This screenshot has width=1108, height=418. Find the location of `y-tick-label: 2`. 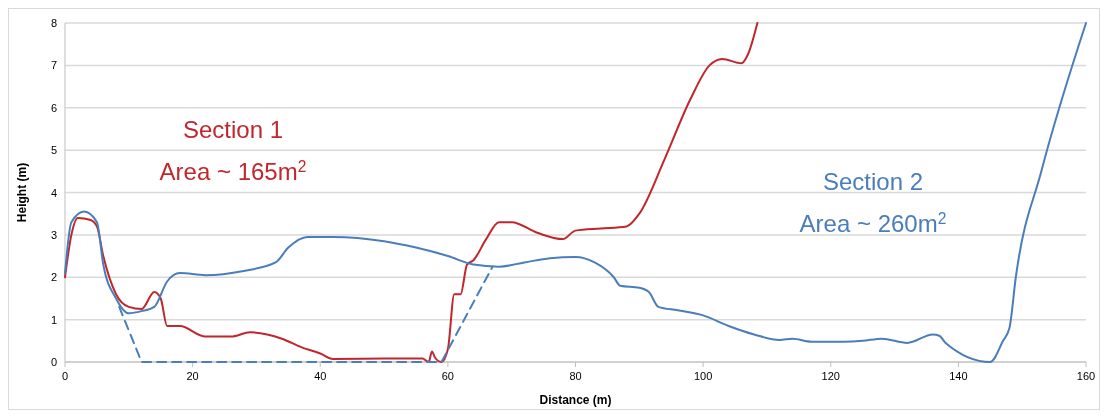

y-tick-label: 2 is located at coordinates (53, 277).